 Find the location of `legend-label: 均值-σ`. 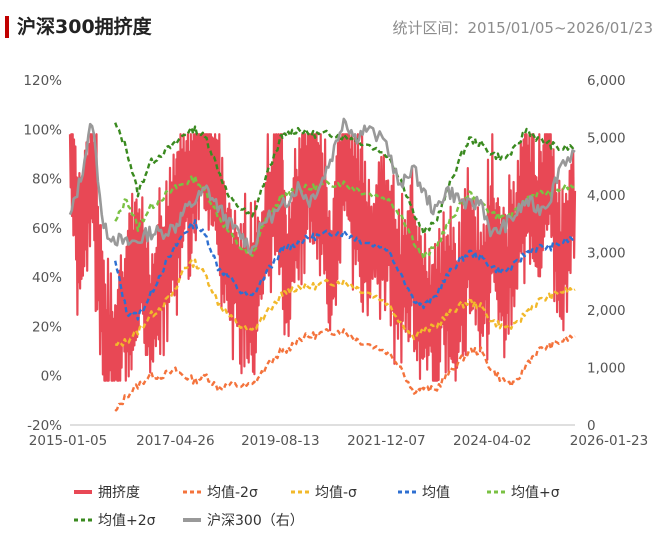

legend-label: 均值-σ is located at coordinates (336, 493).